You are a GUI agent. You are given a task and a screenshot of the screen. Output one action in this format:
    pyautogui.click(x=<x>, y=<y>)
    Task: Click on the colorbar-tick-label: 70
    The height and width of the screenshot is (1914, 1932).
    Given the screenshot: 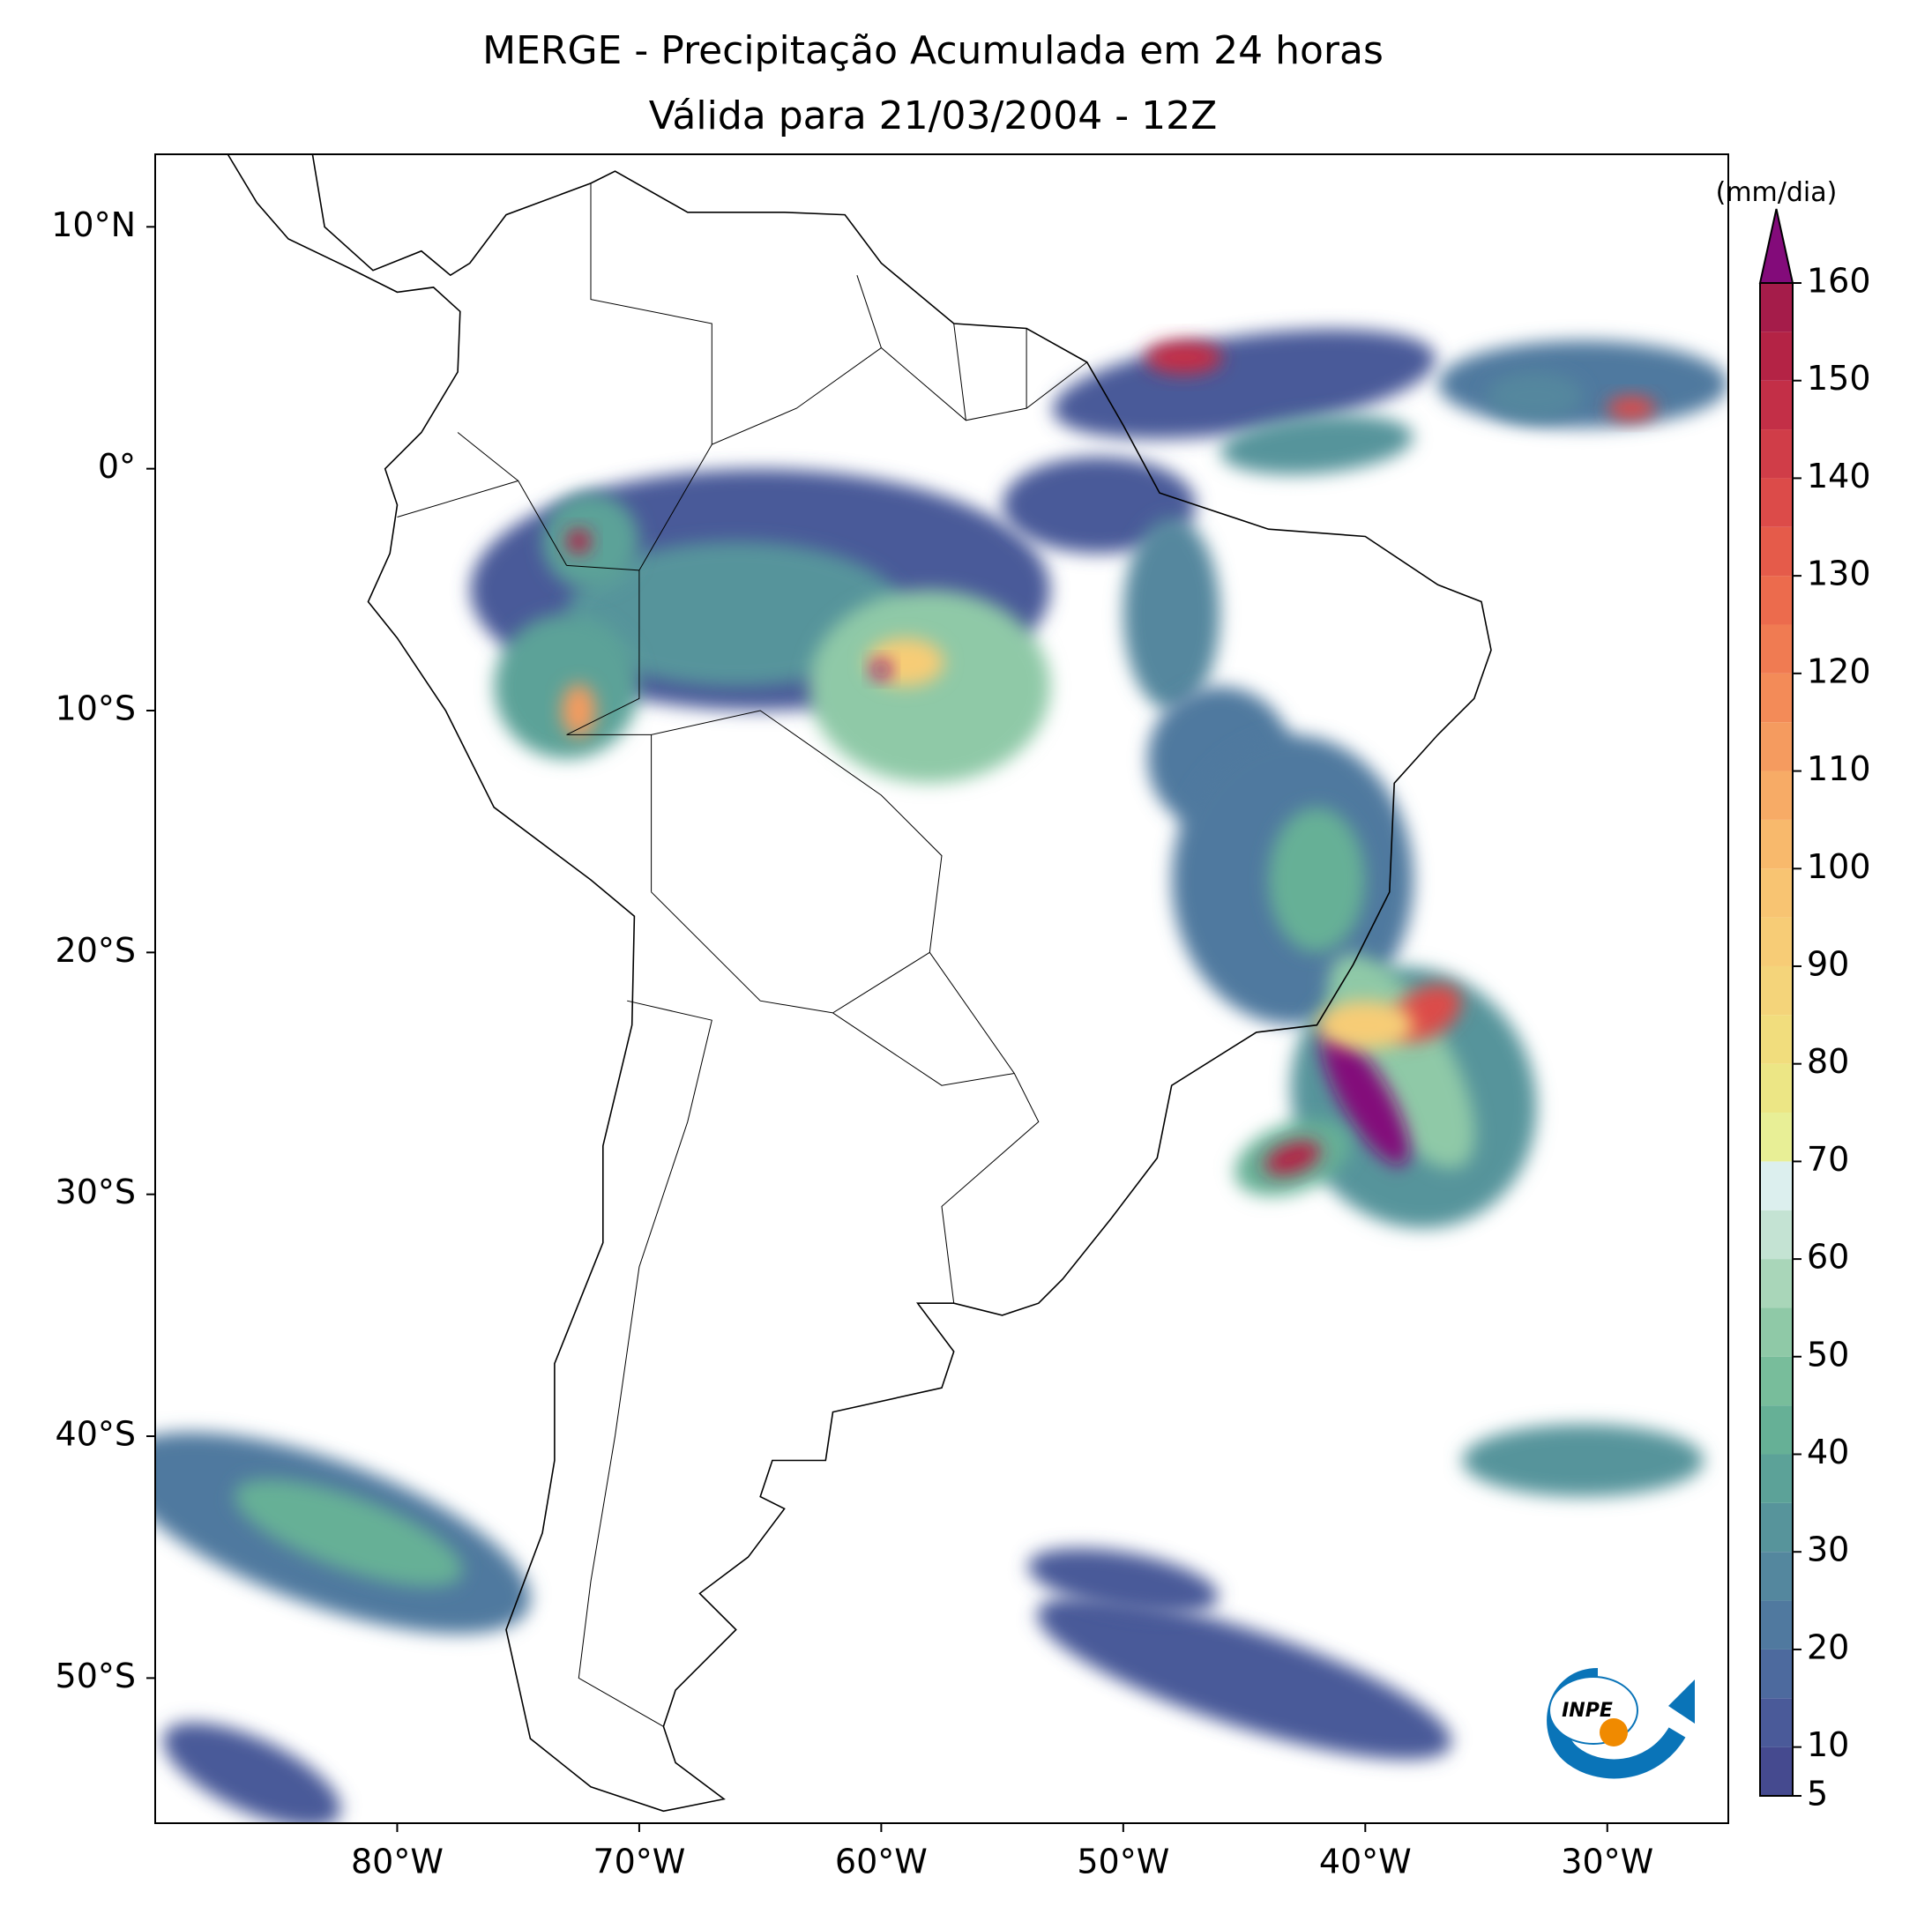 What is the action you would take?
    pyautogui.click(x=1828, y=1159)
    